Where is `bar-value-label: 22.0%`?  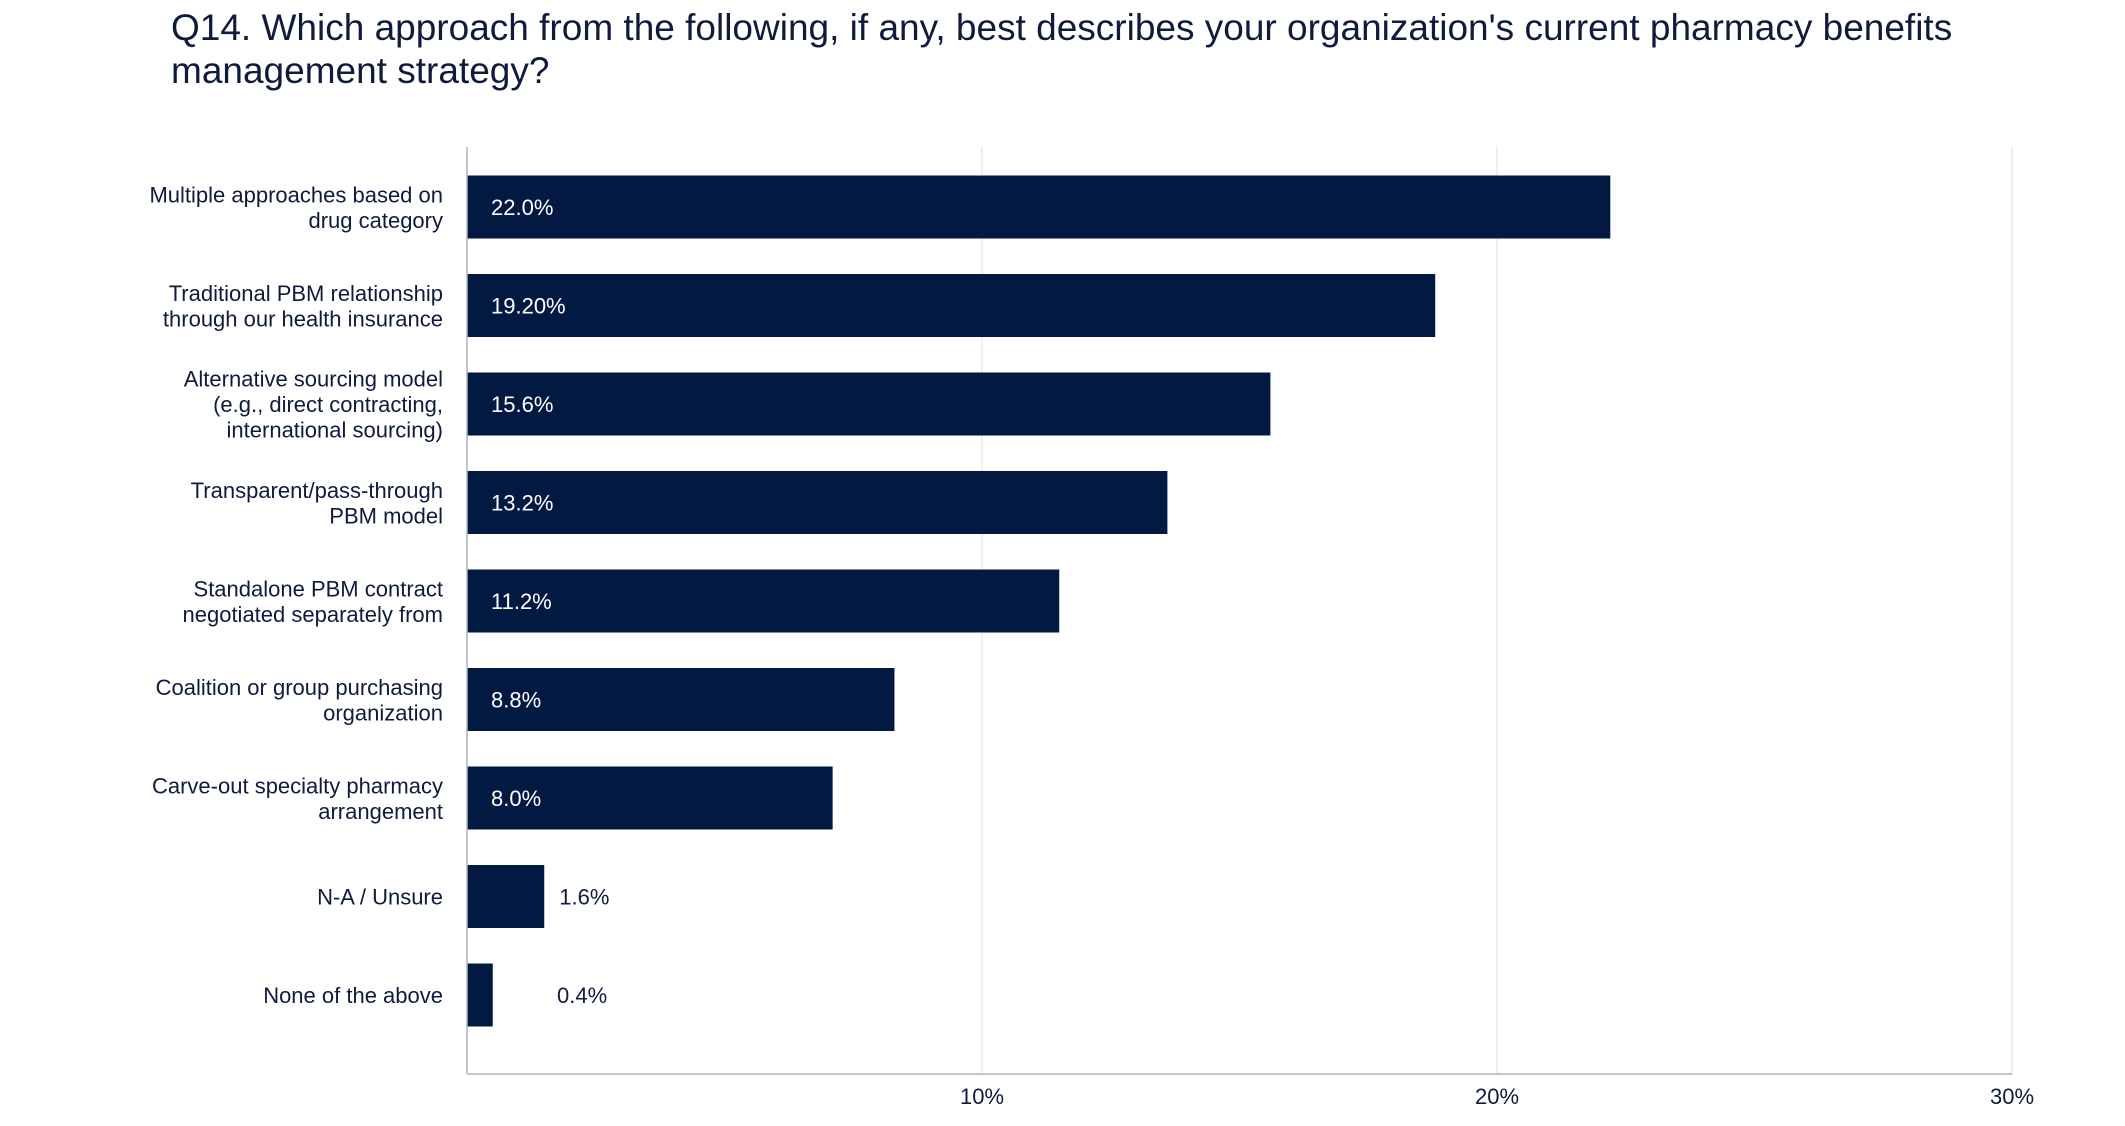 bar-value-label: 22.0% is located at coordinates (522, 207).